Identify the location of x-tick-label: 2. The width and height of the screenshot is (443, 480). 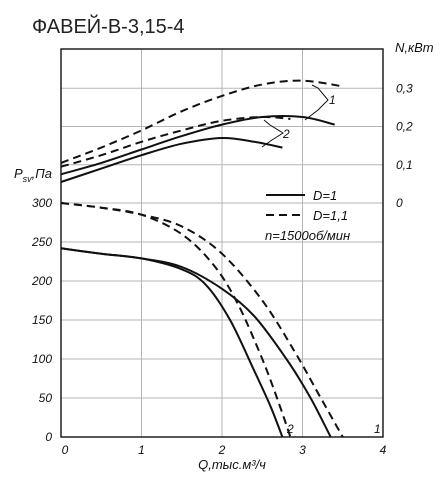
(222, 450).